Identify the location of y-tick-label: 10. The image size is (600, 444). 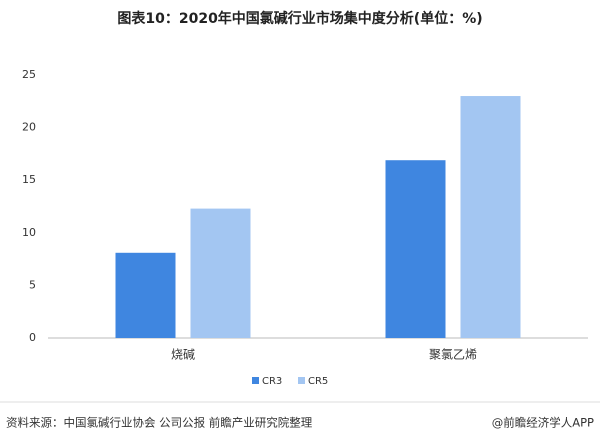
(29, 232).